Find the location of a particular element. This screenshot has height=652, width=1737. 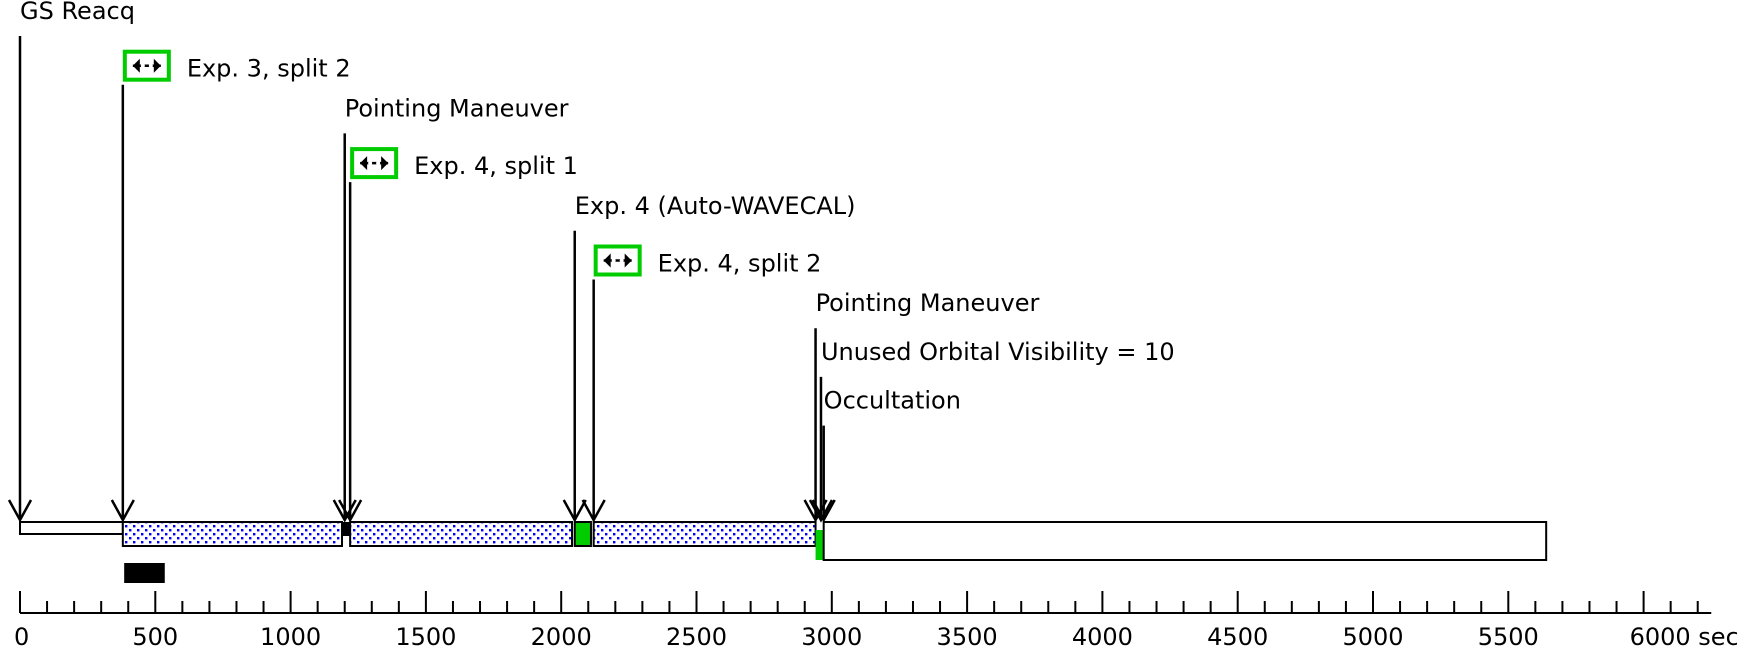

tick-label: 2000 is located at coordinates (561, 637).